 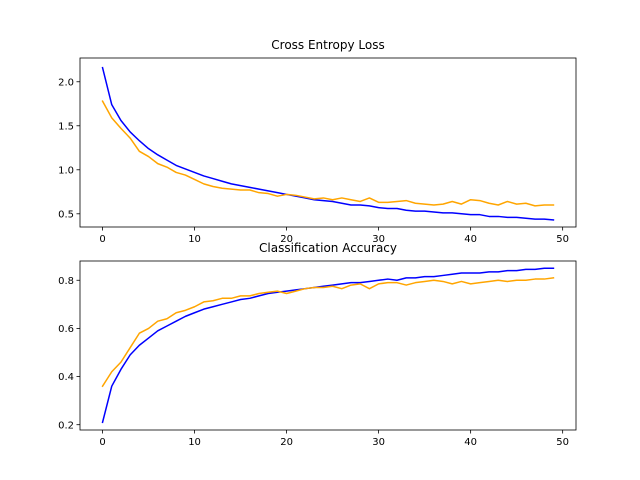 I want to click on y-tick-label: 1.0, so click(x=66, y=170).